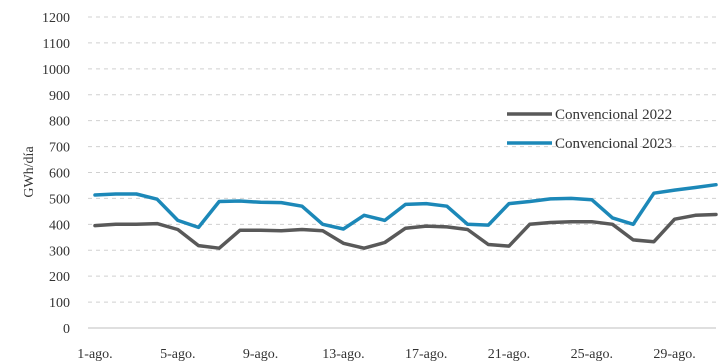 This screenshot has height=363, width=722. What do you see at coordinates (56, 70) in the screenshot?
I see `y-tick-label: 1000` at bounding box center [56, 70].